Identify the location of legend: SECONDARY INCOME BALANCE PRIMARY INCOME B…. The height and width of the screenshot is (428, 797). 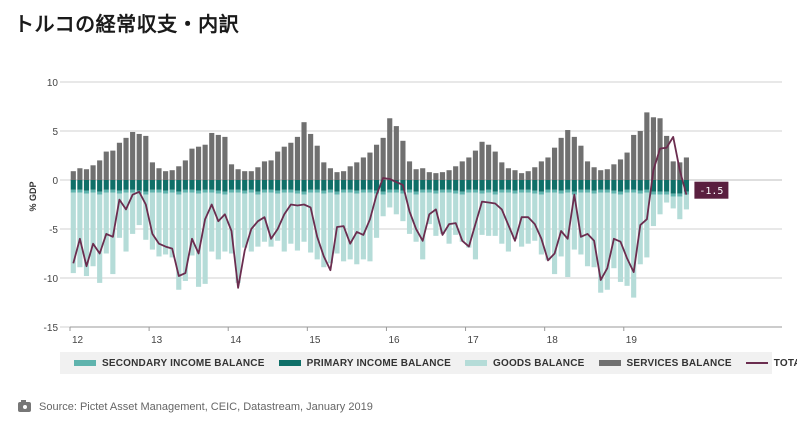
(428, 363).